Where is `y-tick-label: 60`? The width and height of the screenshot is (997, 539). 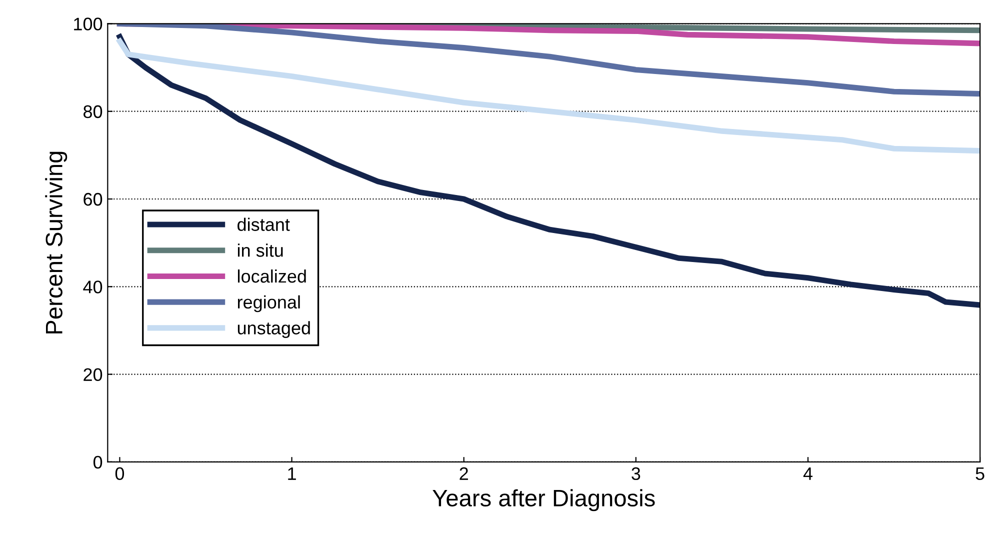 y-tick-label: 60 is located at coordinates (93, 199).